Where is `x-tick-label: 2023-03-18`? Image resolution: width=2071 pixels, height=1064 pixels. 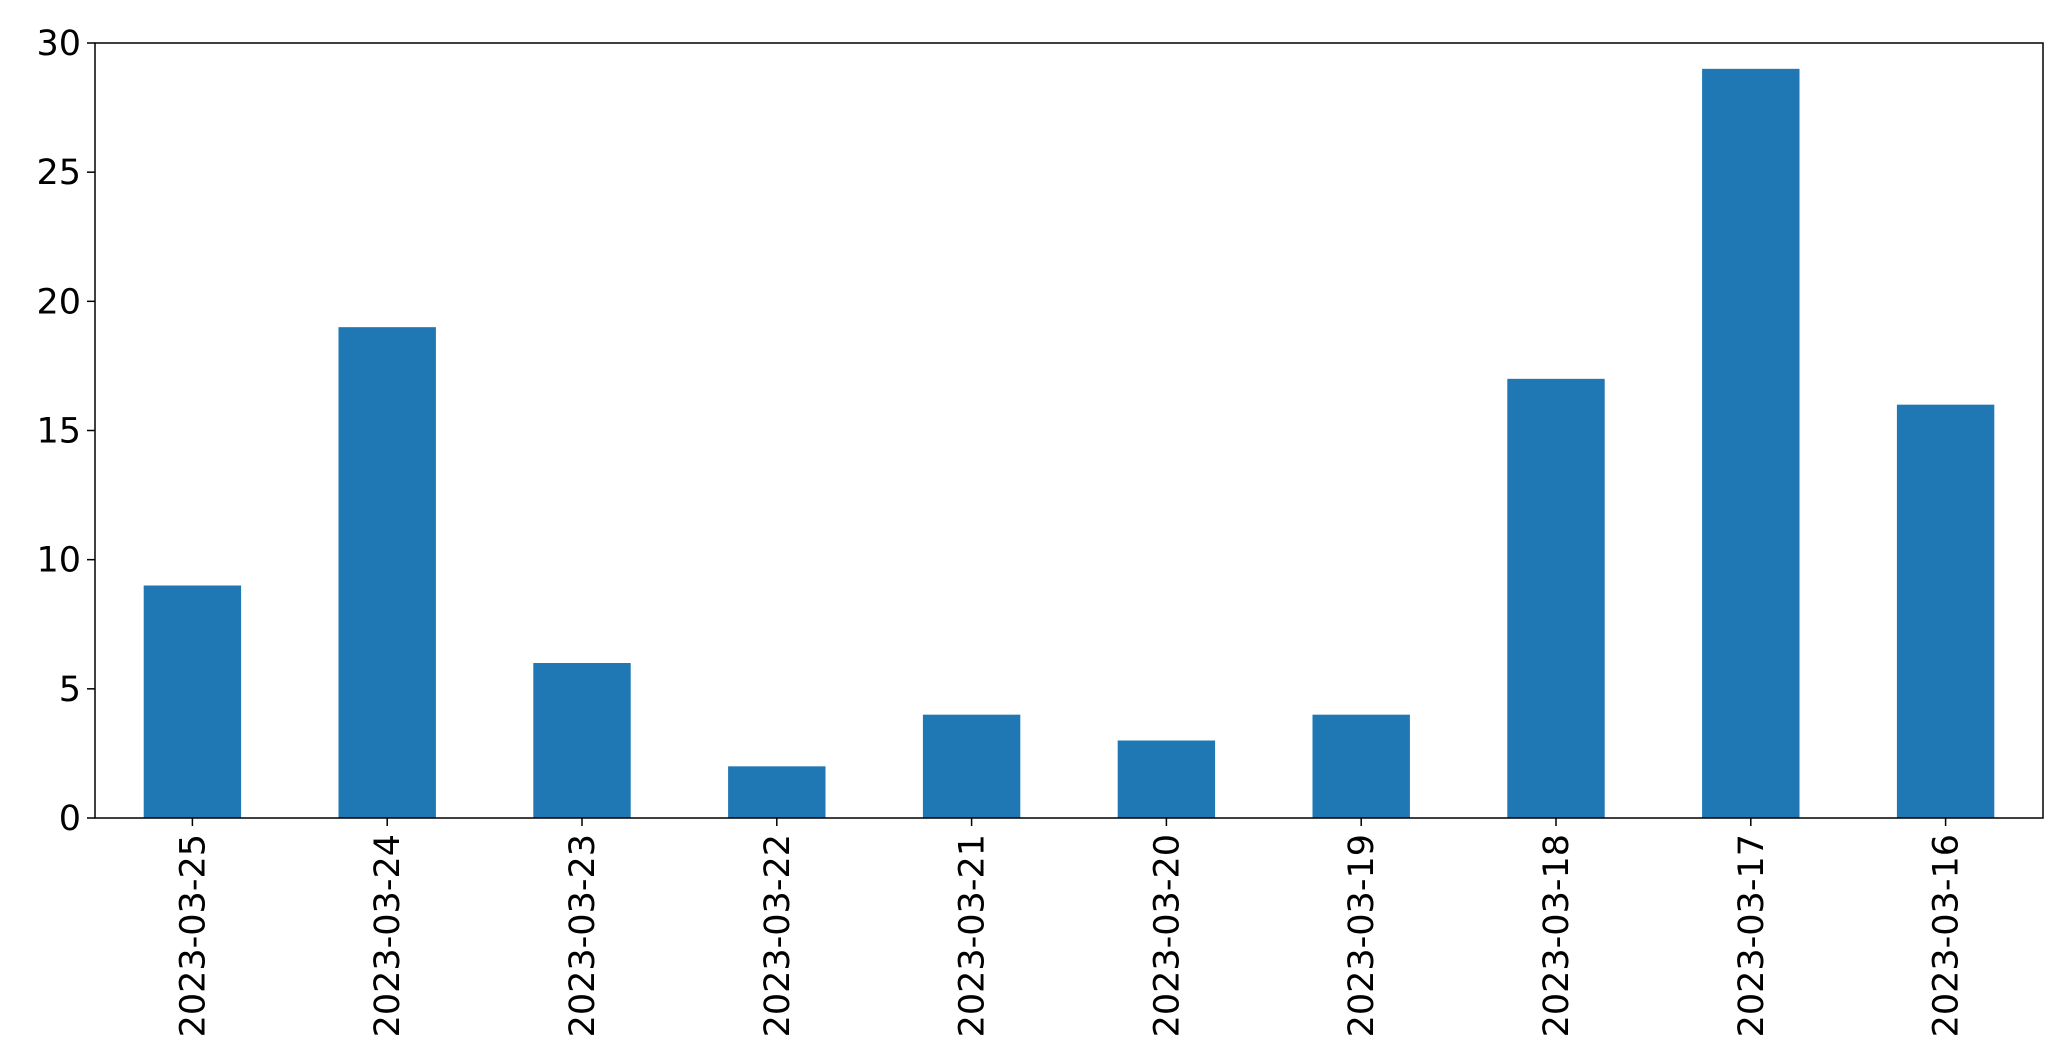
x-tick-label: 2023-03-18 is located at coordinates (1557, 935).